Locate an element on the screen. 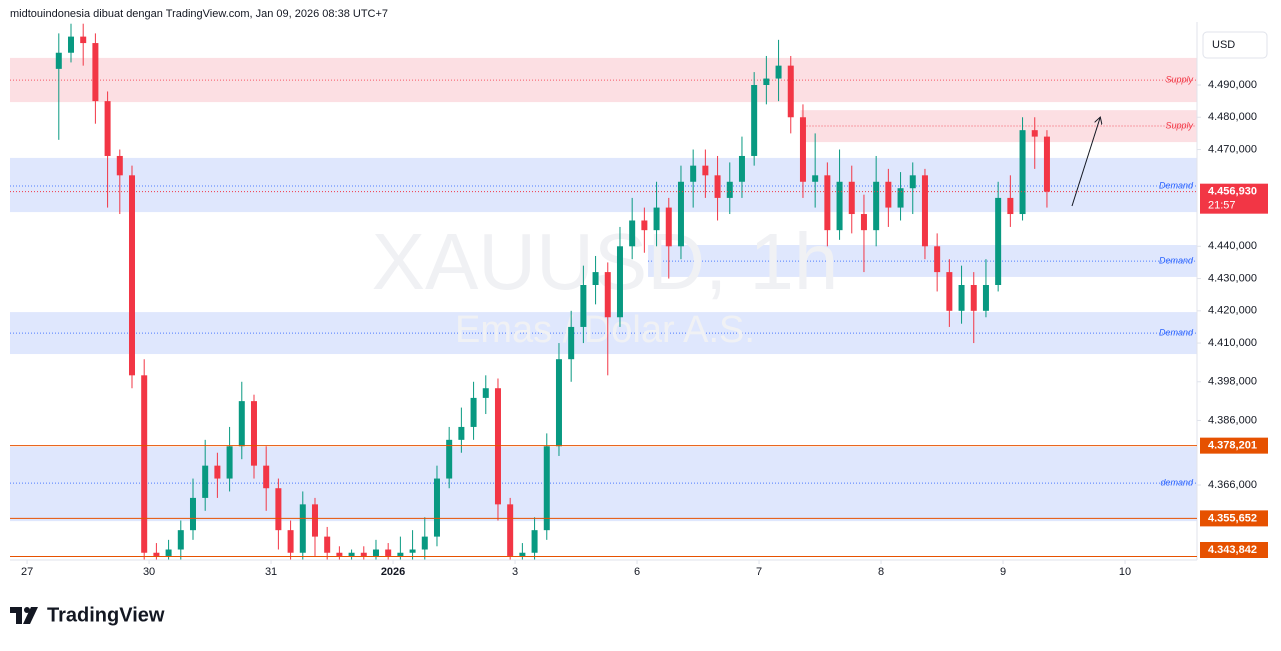 This screenshot has height=651, width=1281. level-tag-label: 4.343,842 is located at coordinates (1232, 550).